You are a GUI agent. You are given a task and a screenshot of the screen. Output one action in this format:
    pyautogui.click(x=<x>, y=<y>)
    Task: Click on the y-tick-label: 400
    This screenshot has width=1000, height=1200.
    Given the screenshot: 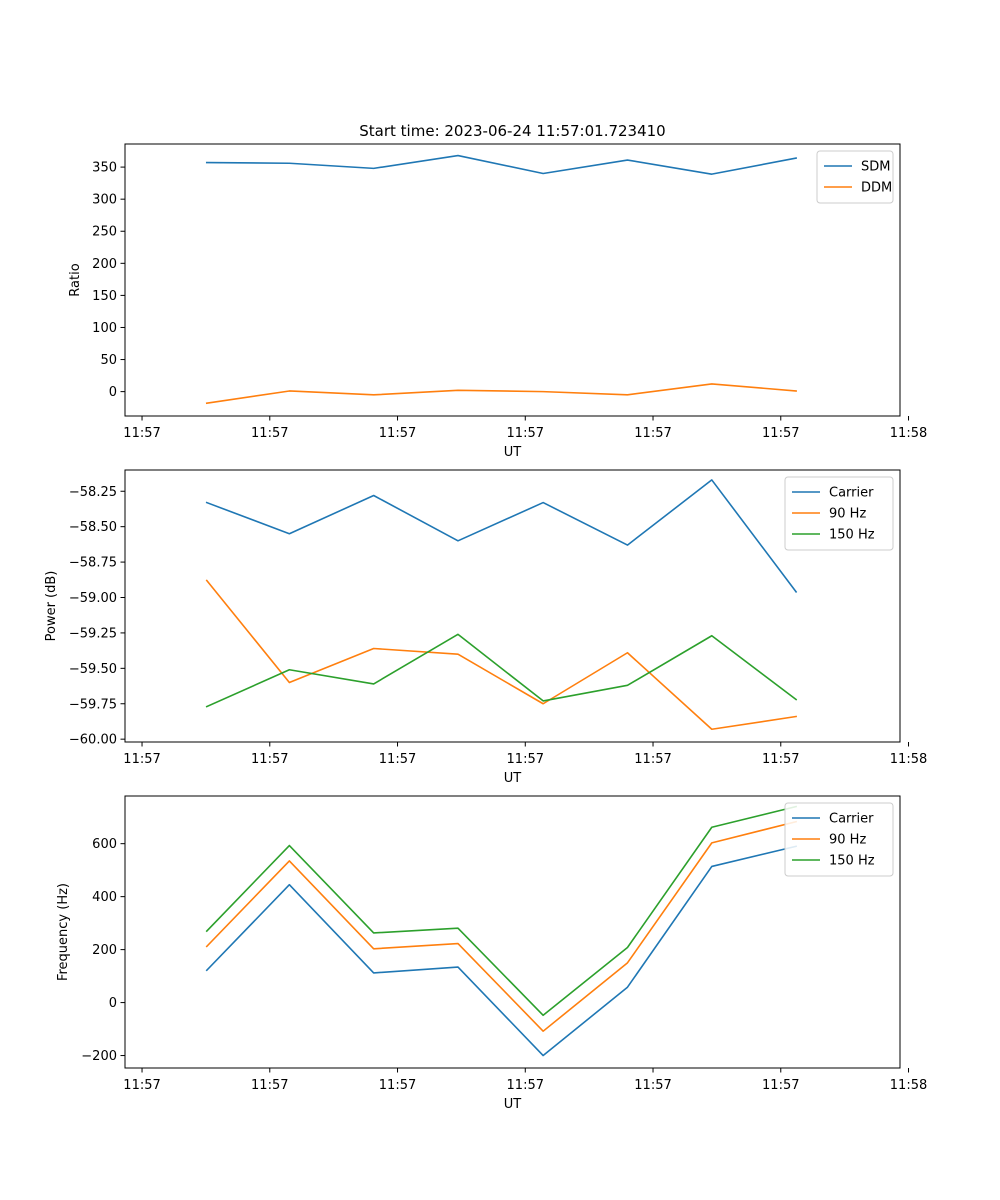 What is the action you would take?
    pyautogui.click(x=104, y=897)
    